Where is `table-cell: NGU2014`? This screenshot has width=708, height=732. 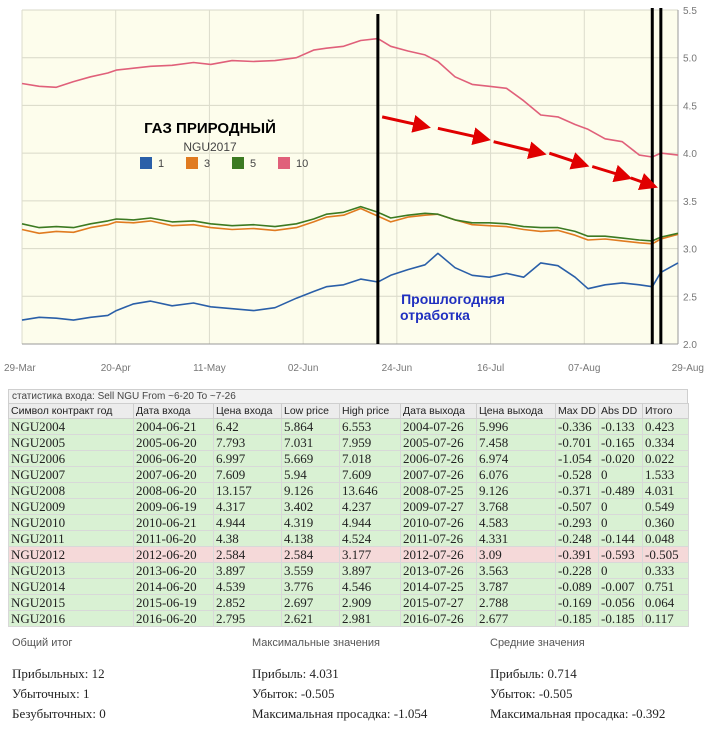 table-cell: NGU2014 is located at coordinates (71, 586).